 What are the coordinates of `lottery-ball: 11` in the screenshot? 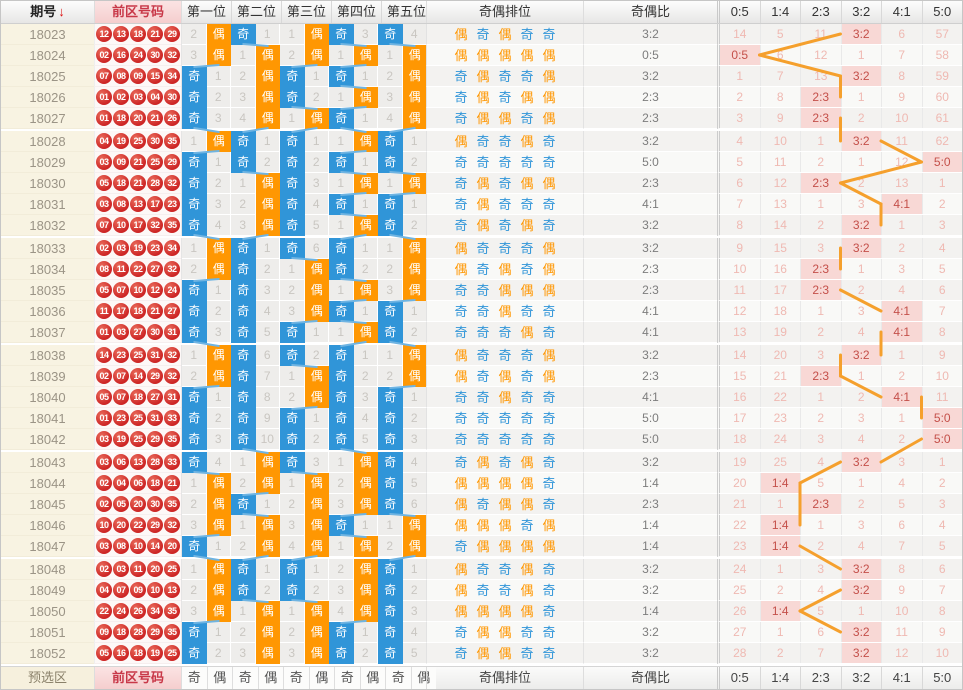 It's located at (121, 269).